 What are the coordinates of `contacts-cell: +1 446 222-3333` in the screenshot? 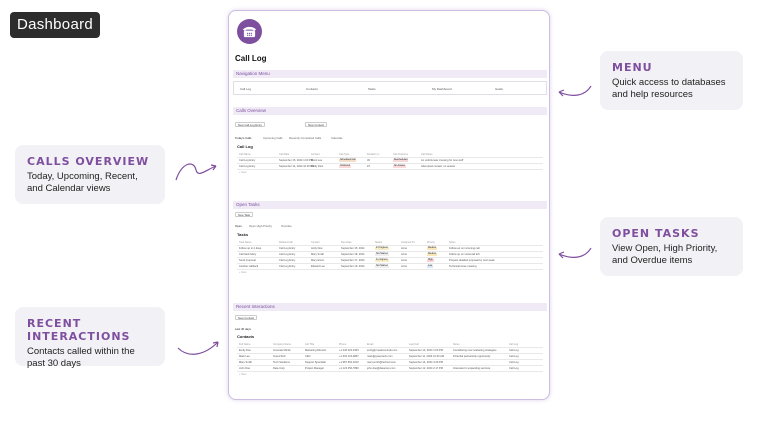 It's located at (349, 350).